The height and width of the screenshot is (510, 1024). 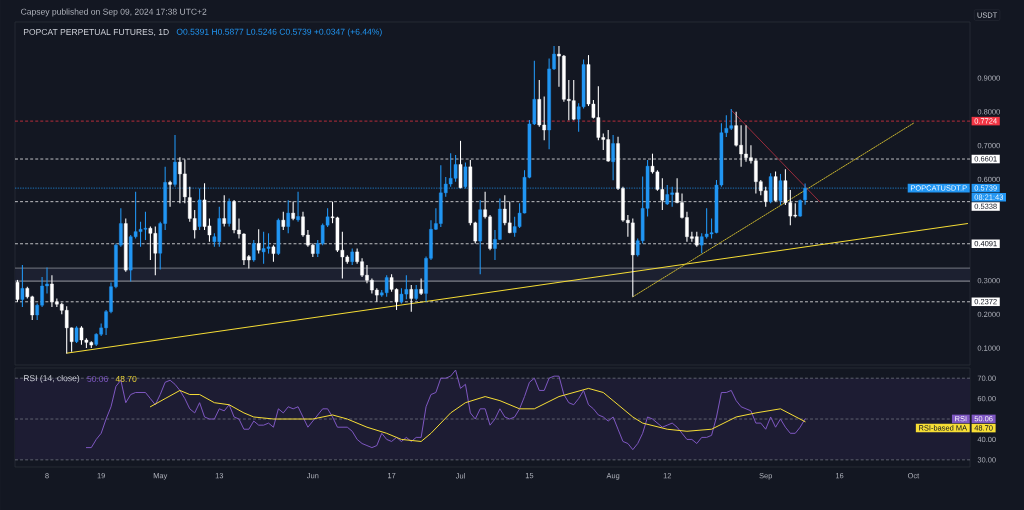 I want to click on text: RSI (14, close), so click(x=51, y=378).